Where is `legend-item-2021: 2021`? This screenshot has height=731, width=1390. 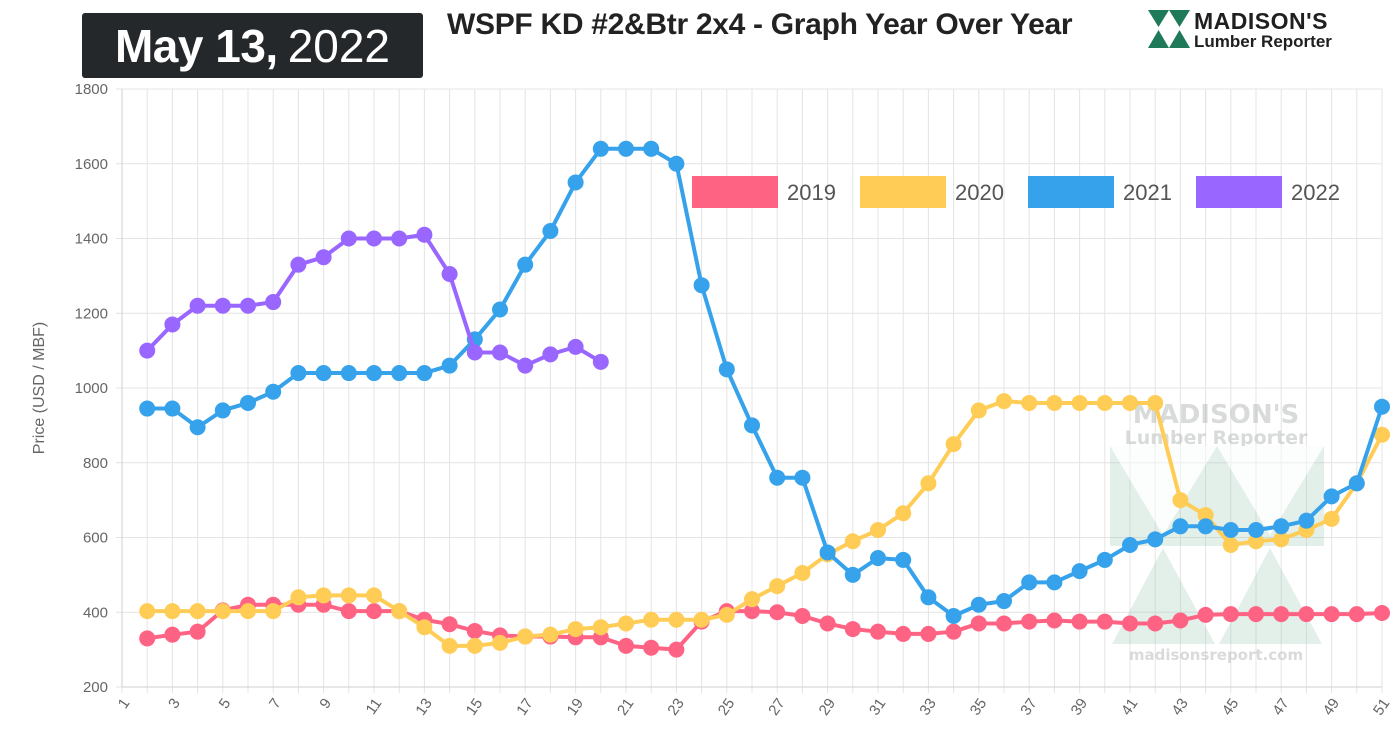
legend-item-2021: 2021 is located at coordinates (1100, 192).